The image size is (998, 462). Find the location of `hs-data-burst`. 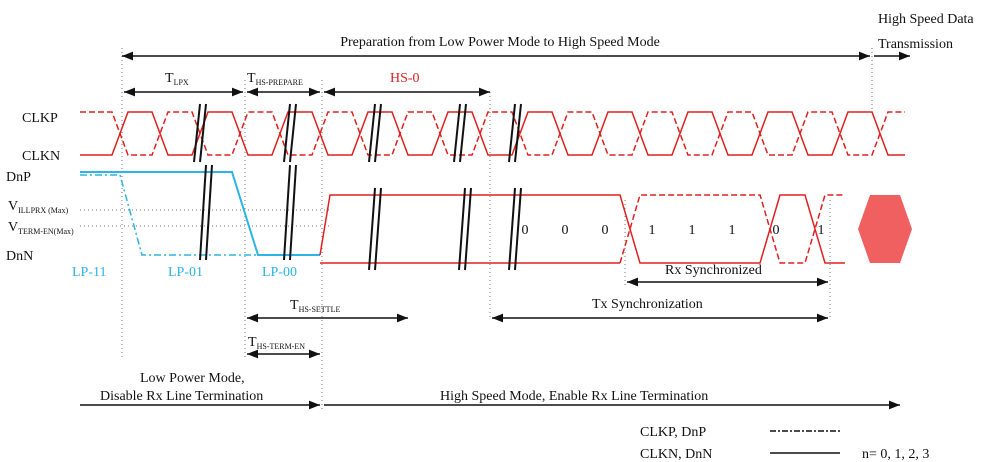

hs-data-burst is located at coordinates (885, 229).